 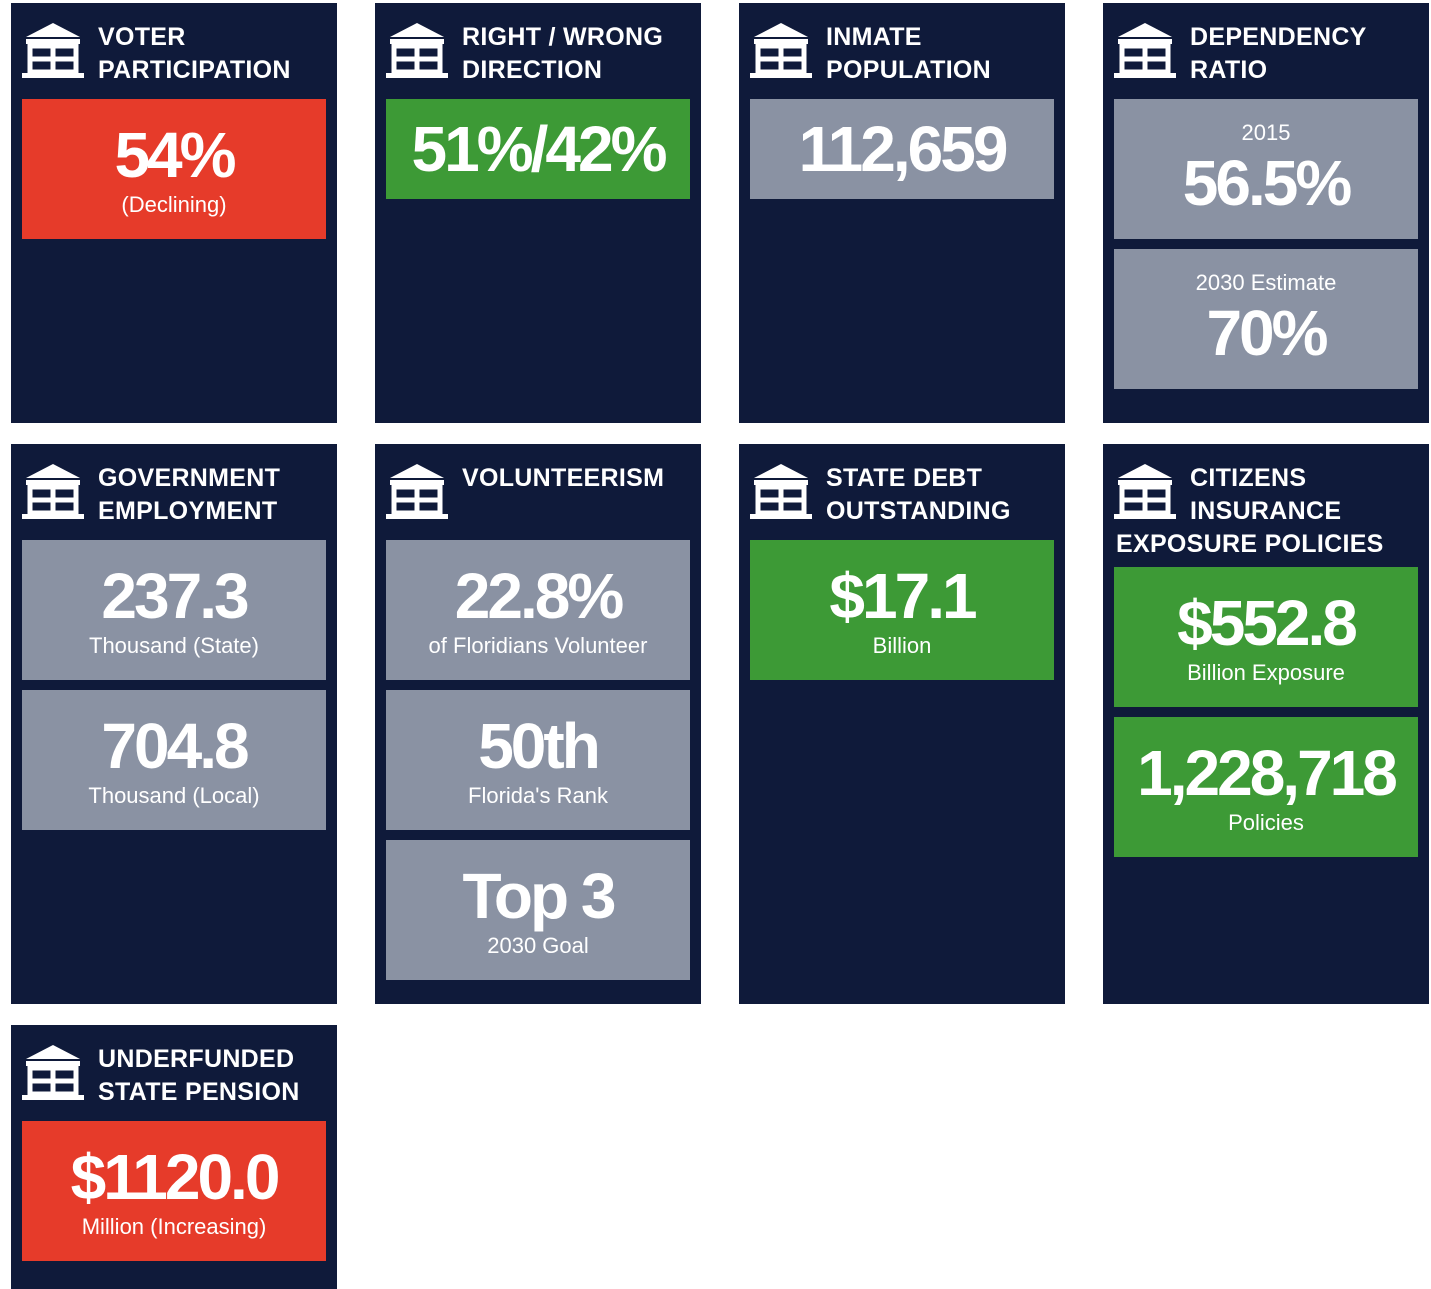 I want to click on stat-caption: of Floridians Volunteer, so click(x=538, y=645).